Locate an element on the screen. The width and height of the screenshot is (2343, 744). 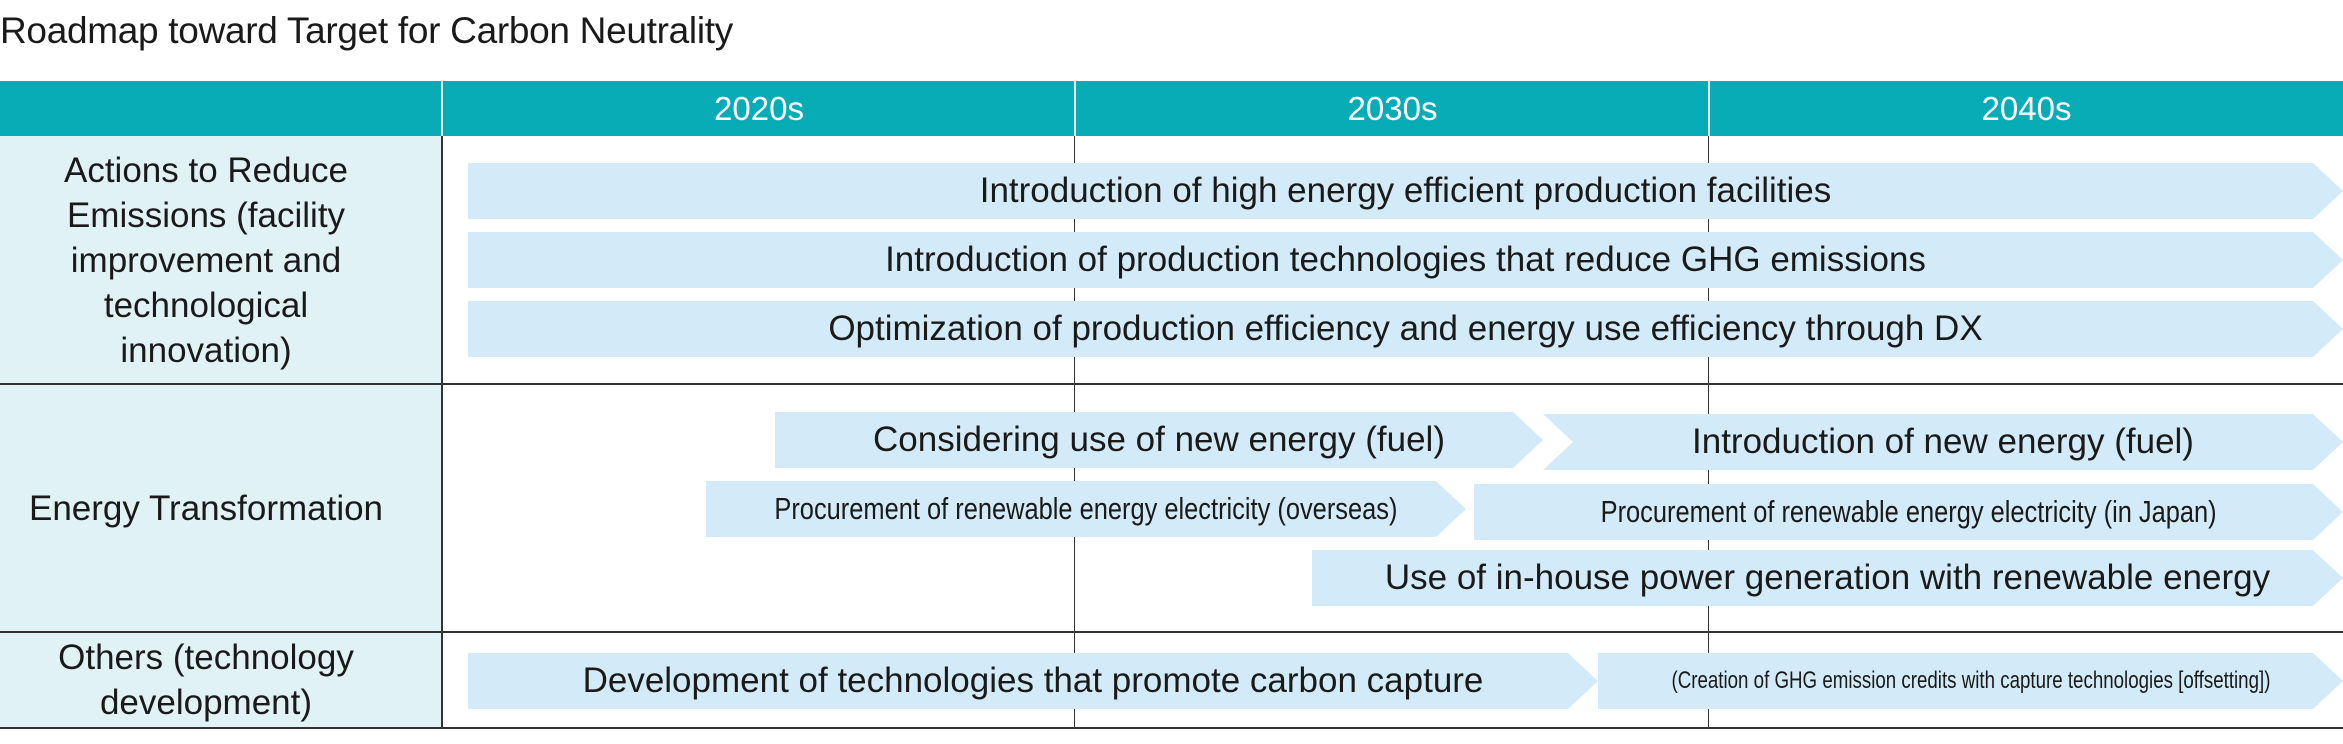
decade-2040s: 2040s is located at coordinates (2026, 108).